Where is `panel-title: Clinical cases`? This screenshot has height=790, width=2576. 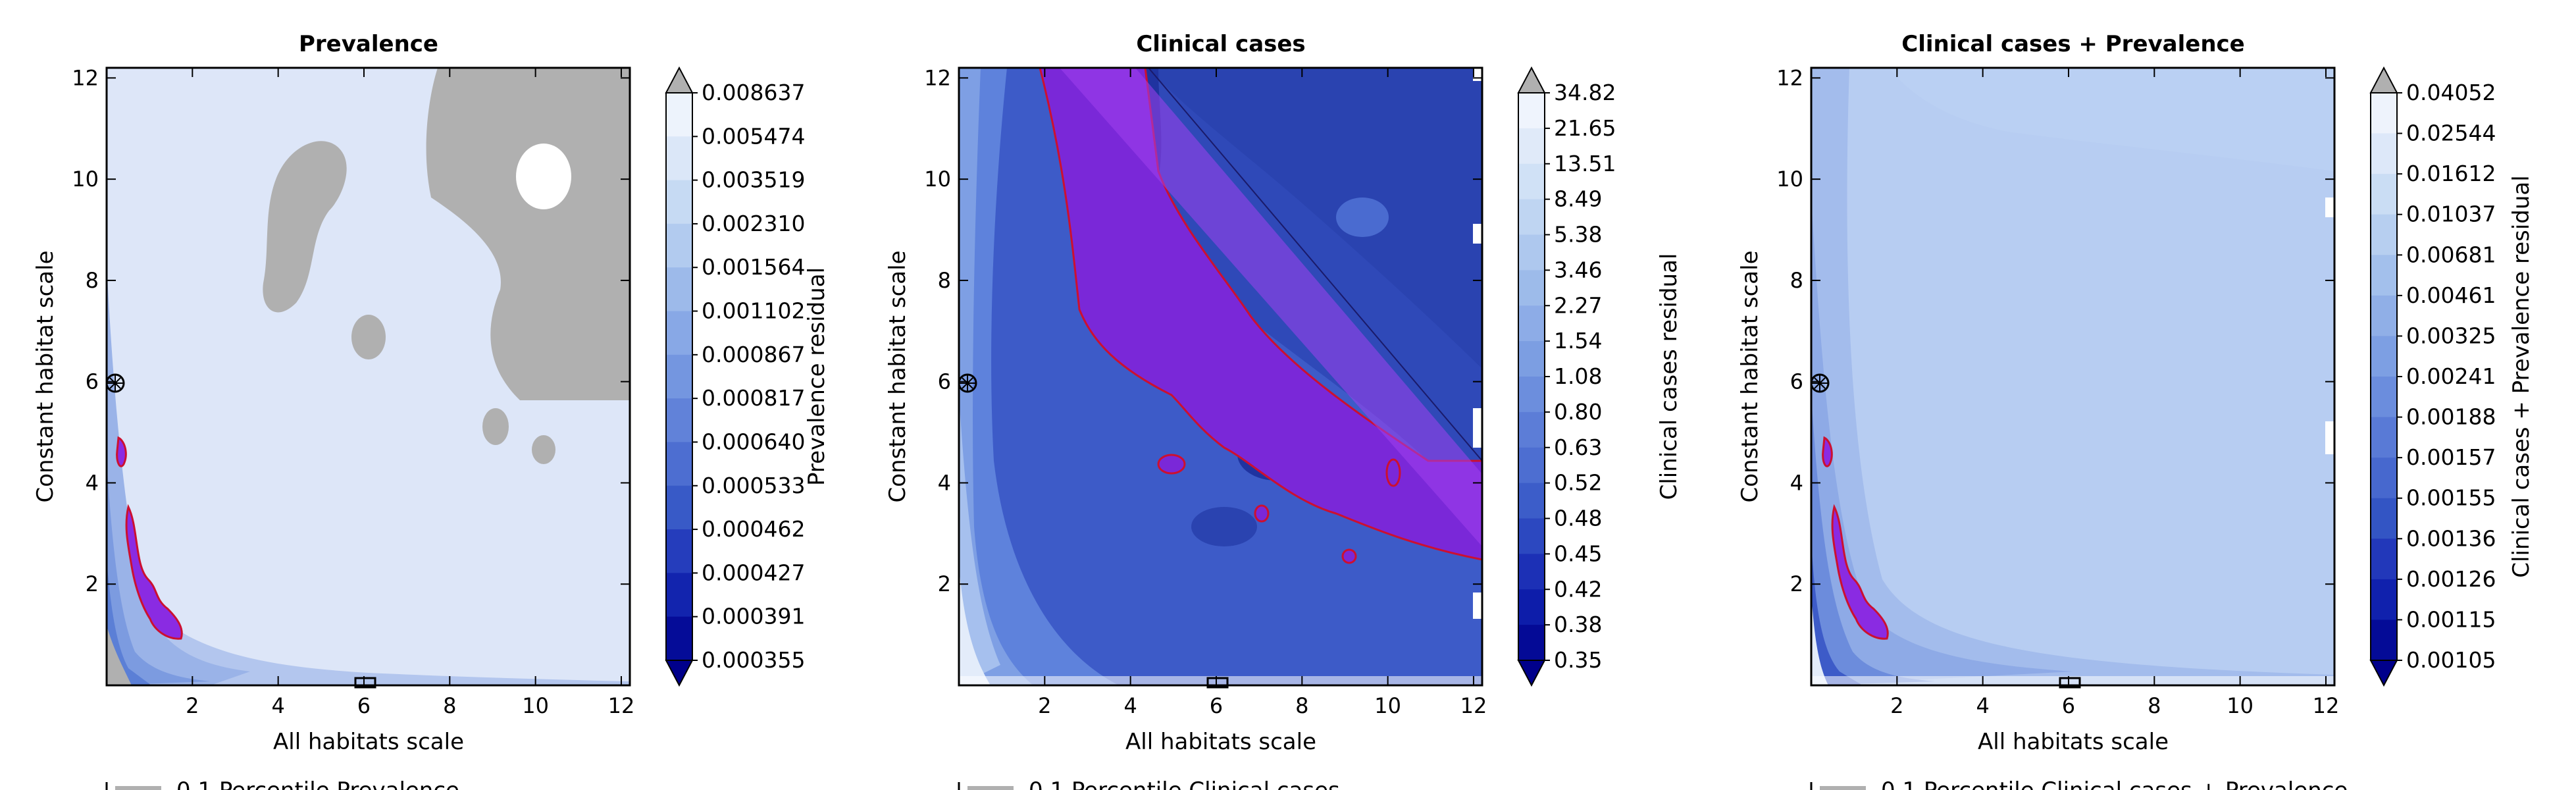 panel-title: Clinical cases is located at coordinates (1220, 44).